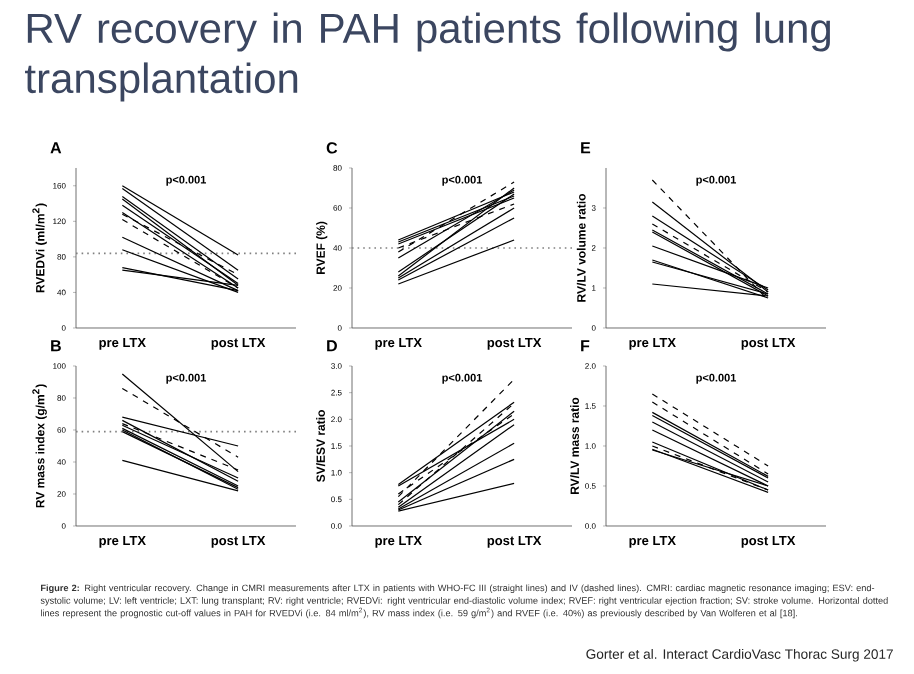 This screenshot has height=674, width=914. What do you see at coordinates (332, 346) in the screenshot?
I see `chart-title: D` at bounding box center [332, 346].